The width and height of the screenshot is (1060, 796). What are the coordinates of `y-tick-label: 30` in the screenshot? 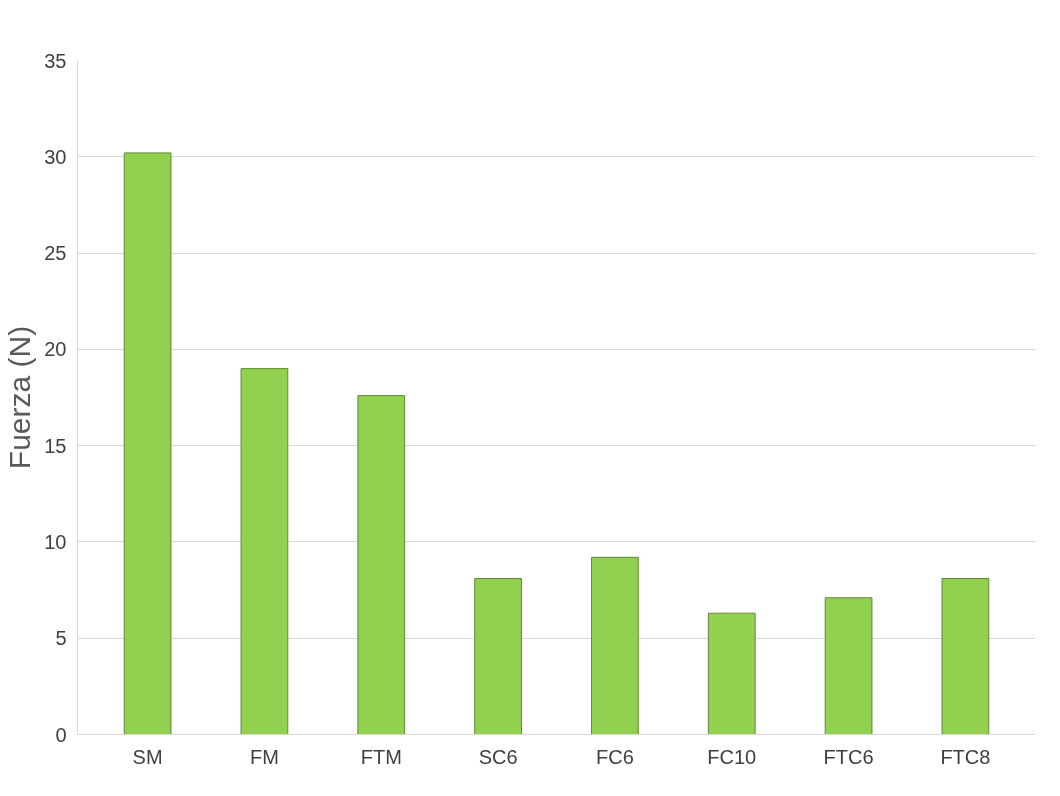 It's located at (55, 156).